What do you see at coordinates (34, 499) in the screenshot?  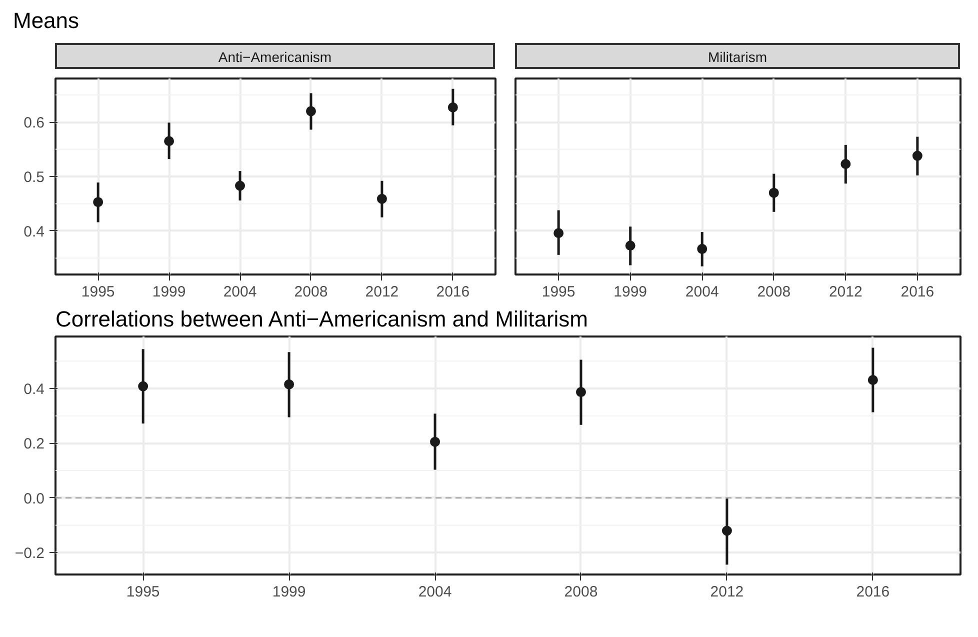 I see `y-tick-label: 0.0` at bounding box center [34, 499].